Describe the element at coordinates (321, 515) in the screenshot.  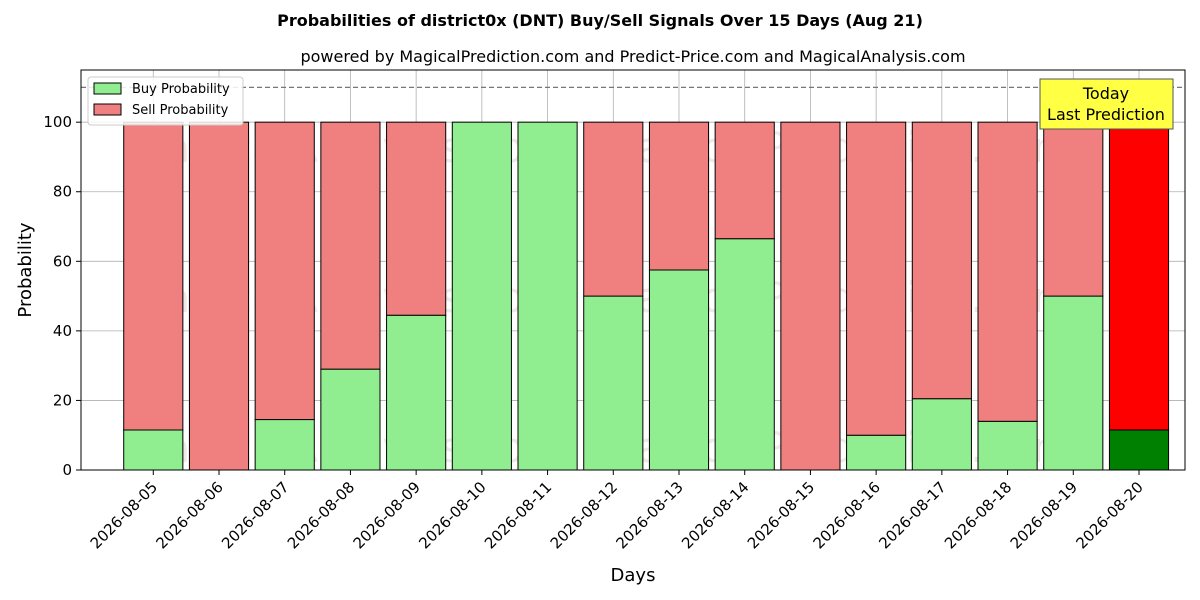
I see `x-tick-label: 2026-08-08` at that location.